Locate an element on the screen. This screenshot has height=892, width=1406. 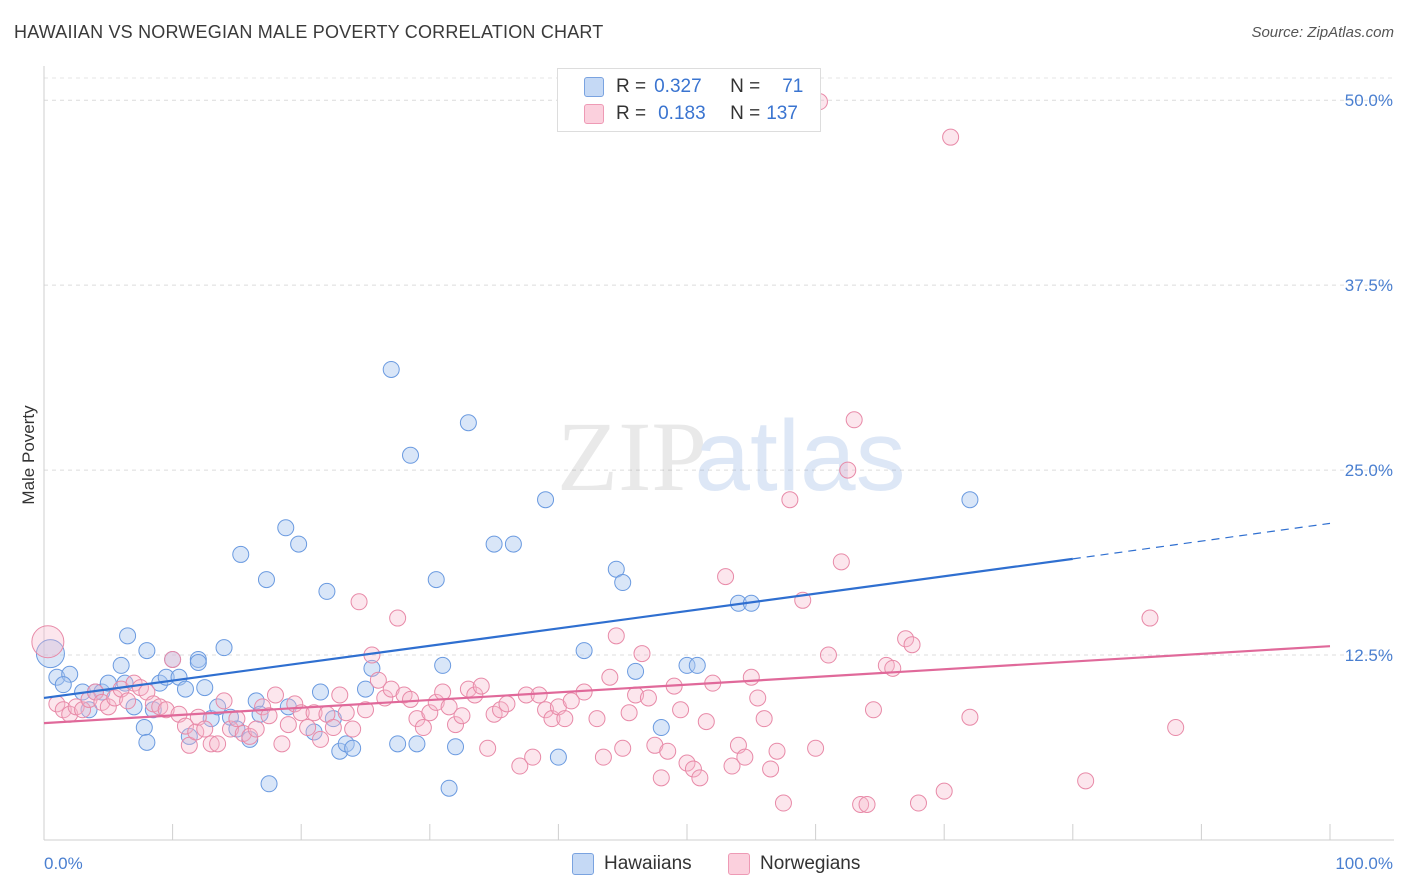
watermark-zip: ZIP is located at coordinates (632, 456).